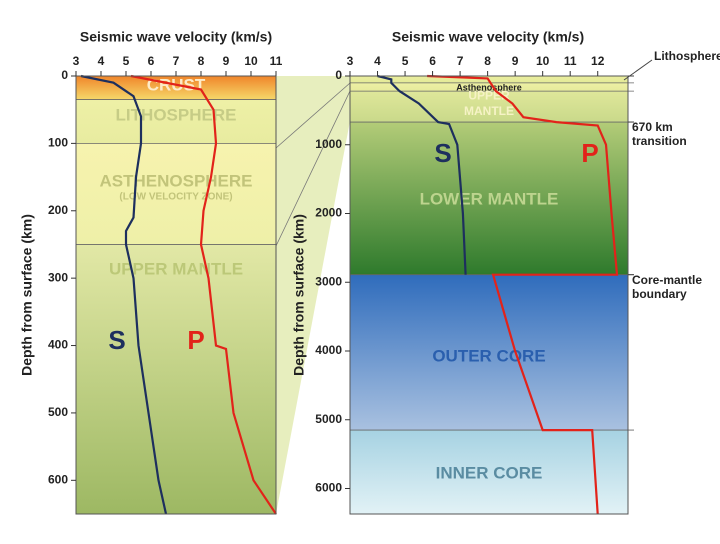 This screenshot has height=544, width=720. Describe the element at coordinates (328, 144) in the screenshot. I see `y-tick-label: 1000` at that location.